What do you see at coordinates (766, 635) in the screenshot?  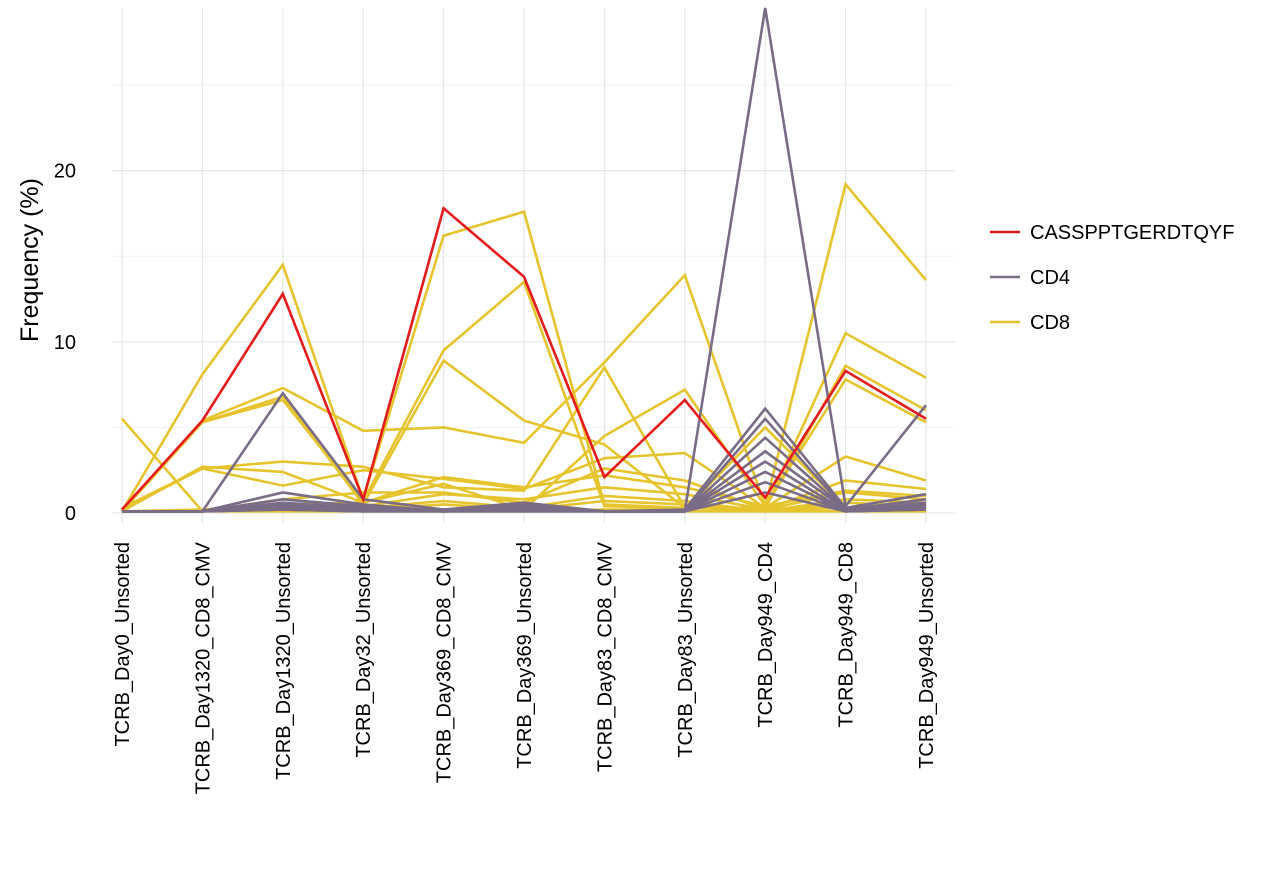 I see `x-tick-label: TCRB_Day949_CD4` at bounding box center [766, 635].